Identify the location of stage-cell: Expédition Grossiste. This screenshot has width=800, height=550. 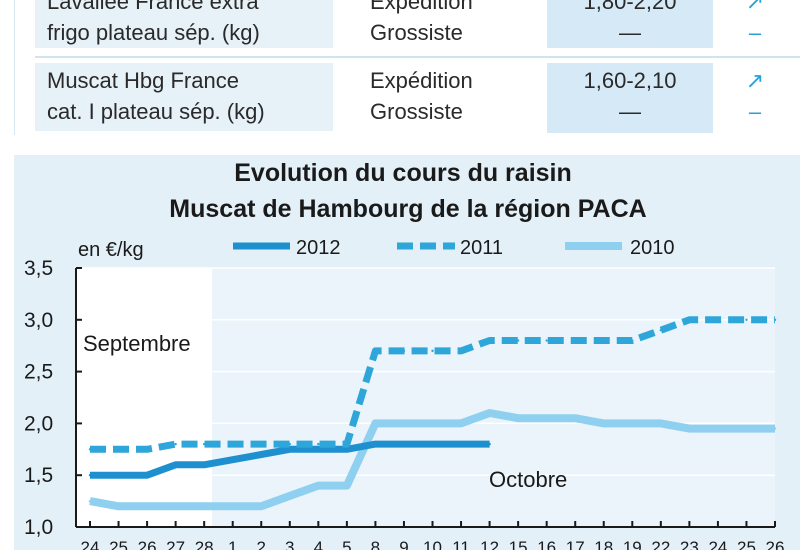
(455, 98).